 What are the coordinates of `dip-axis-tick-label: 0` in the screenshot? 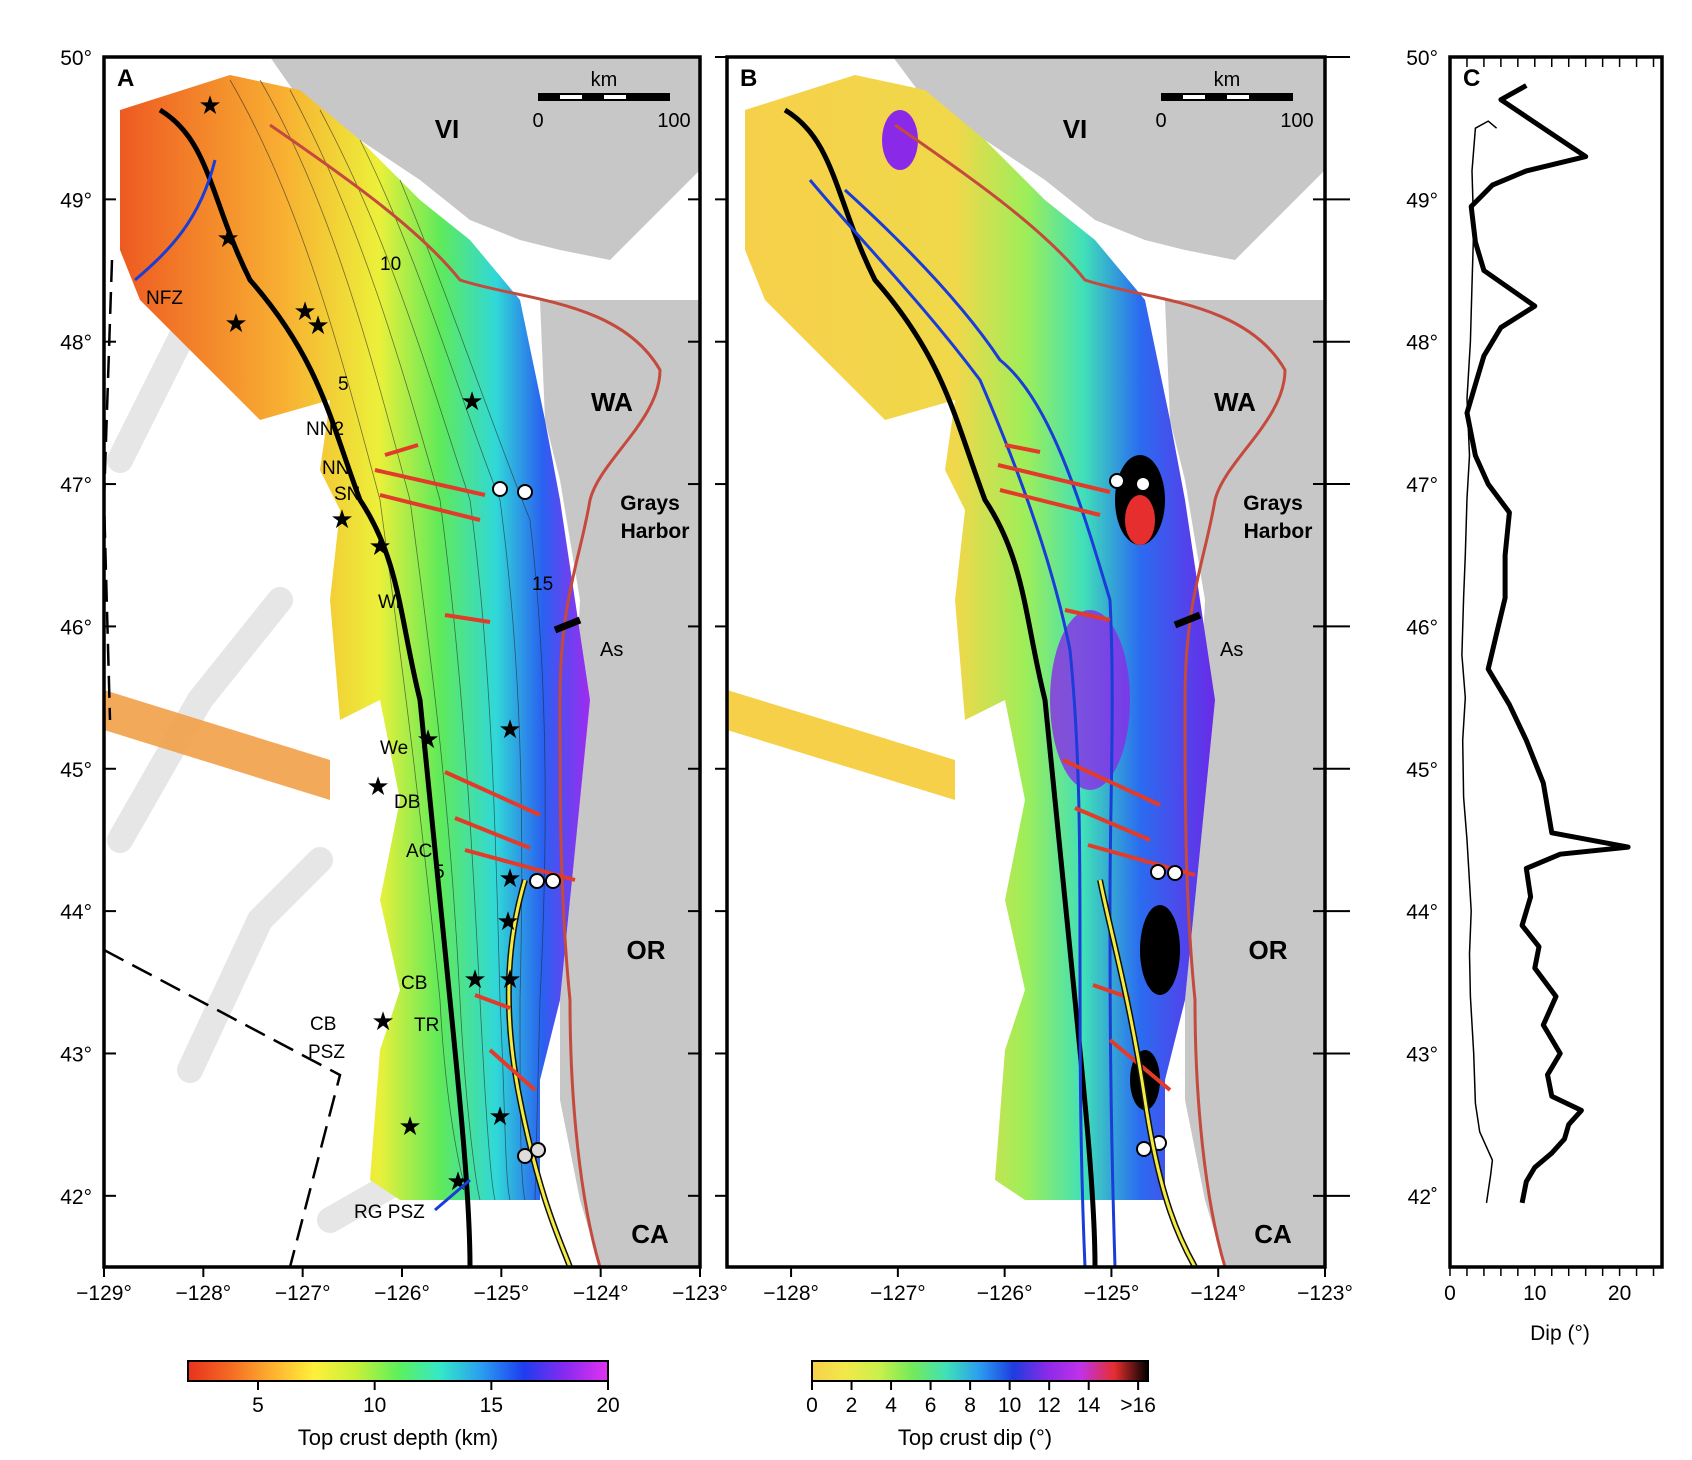 It's located at (1450, 1293).